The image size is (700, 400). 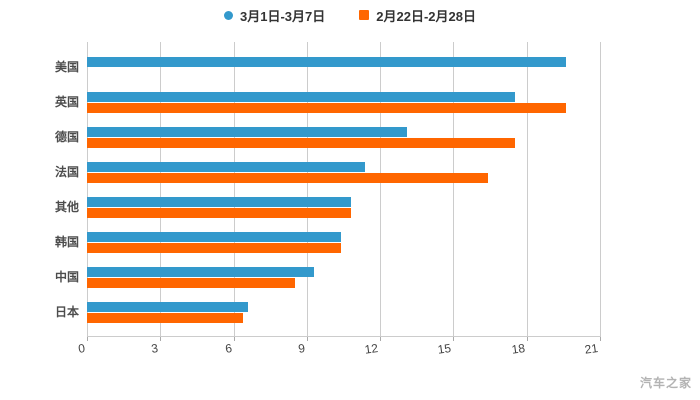 What do you see at coordinates (66, 312) in the screenshot?
I see `y-category-label: 日本` at bounding box center [66, 312].